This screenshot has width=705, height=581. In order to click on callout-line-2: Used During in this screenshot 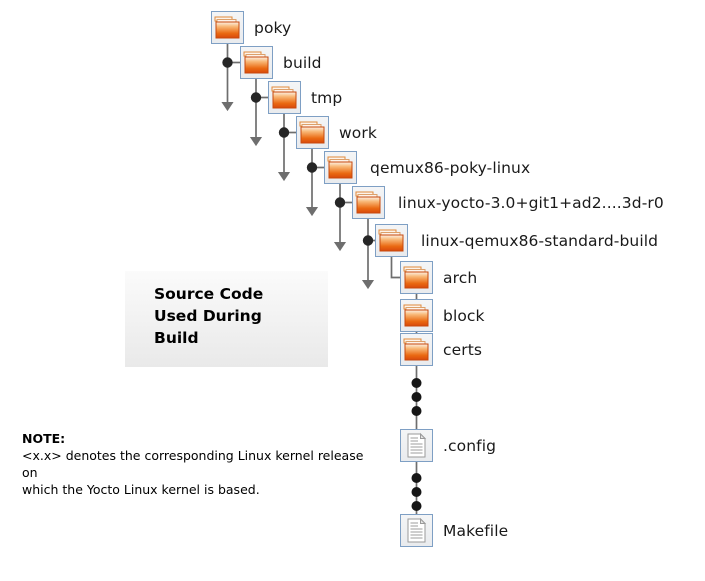, I will do `click(208, 316)`.